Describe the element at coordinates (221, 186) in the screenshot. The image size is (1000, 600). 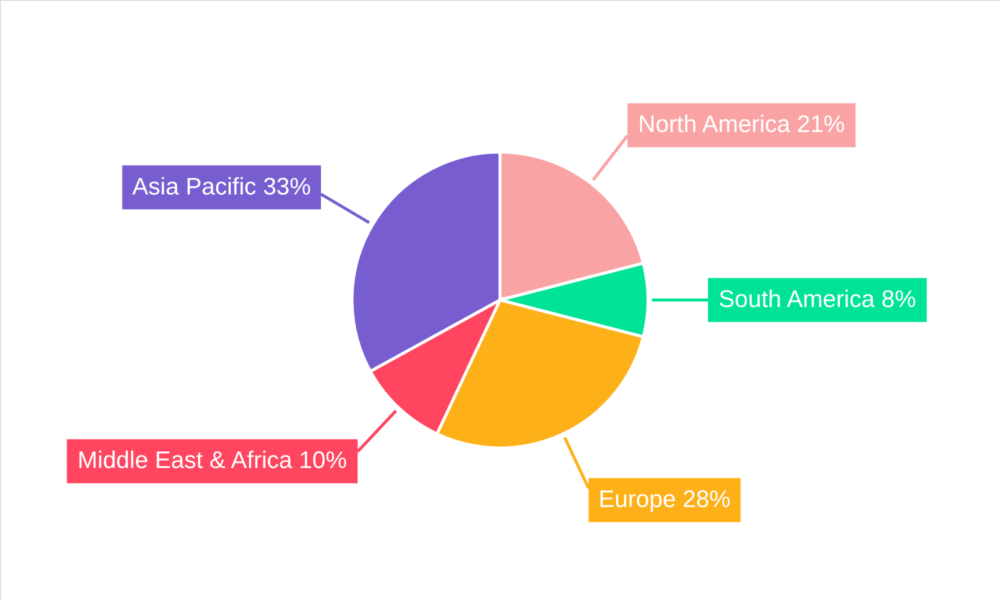
I see `slice-label: Asia Pacific 33%` at that location.